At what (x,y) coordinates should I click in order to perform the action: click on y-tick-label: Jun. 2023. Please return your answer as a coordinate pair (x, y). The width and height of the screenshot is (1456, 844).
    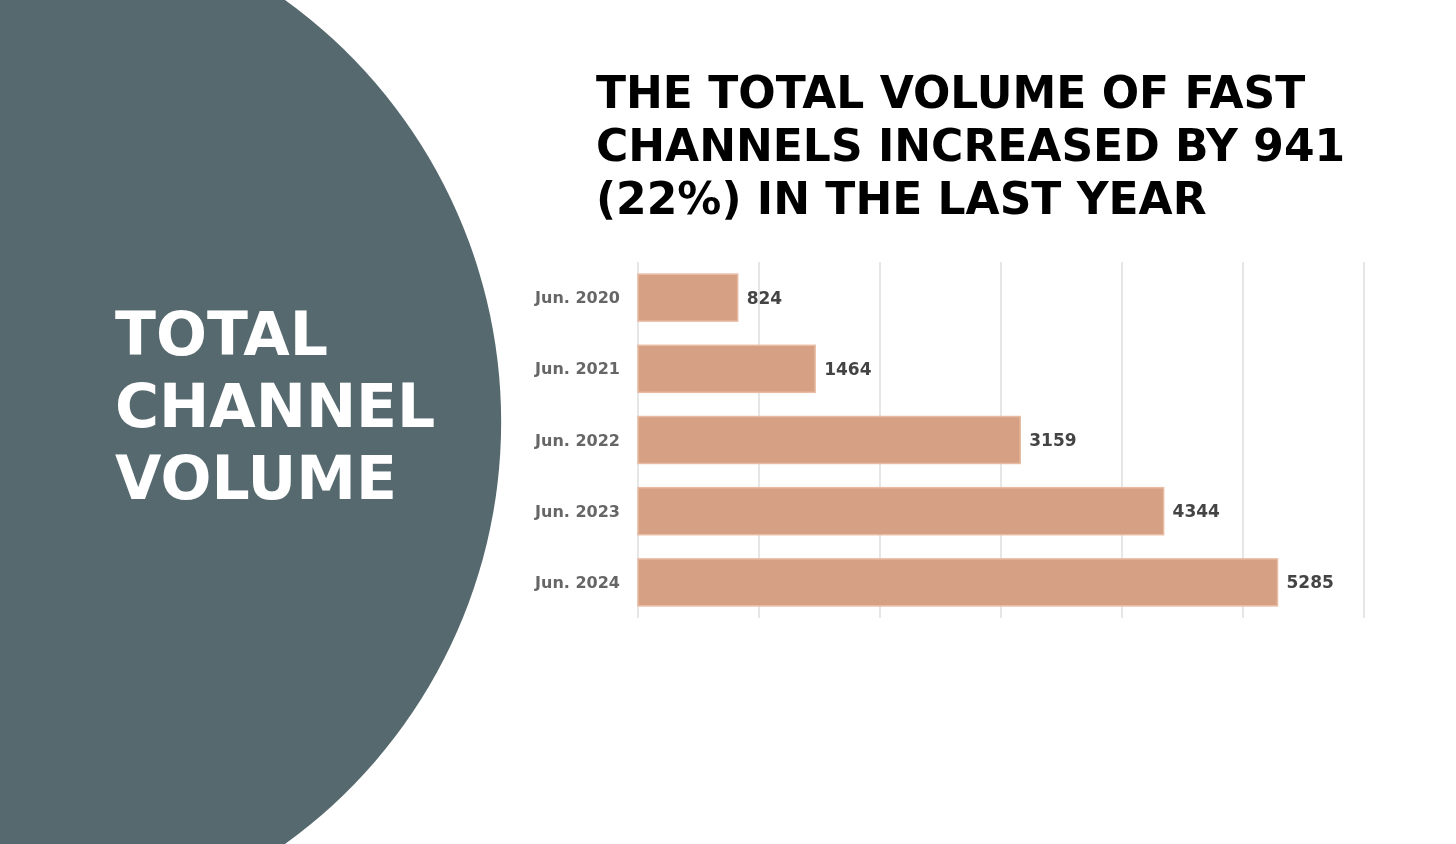
    Looking at the image, I should click on (577, 511).